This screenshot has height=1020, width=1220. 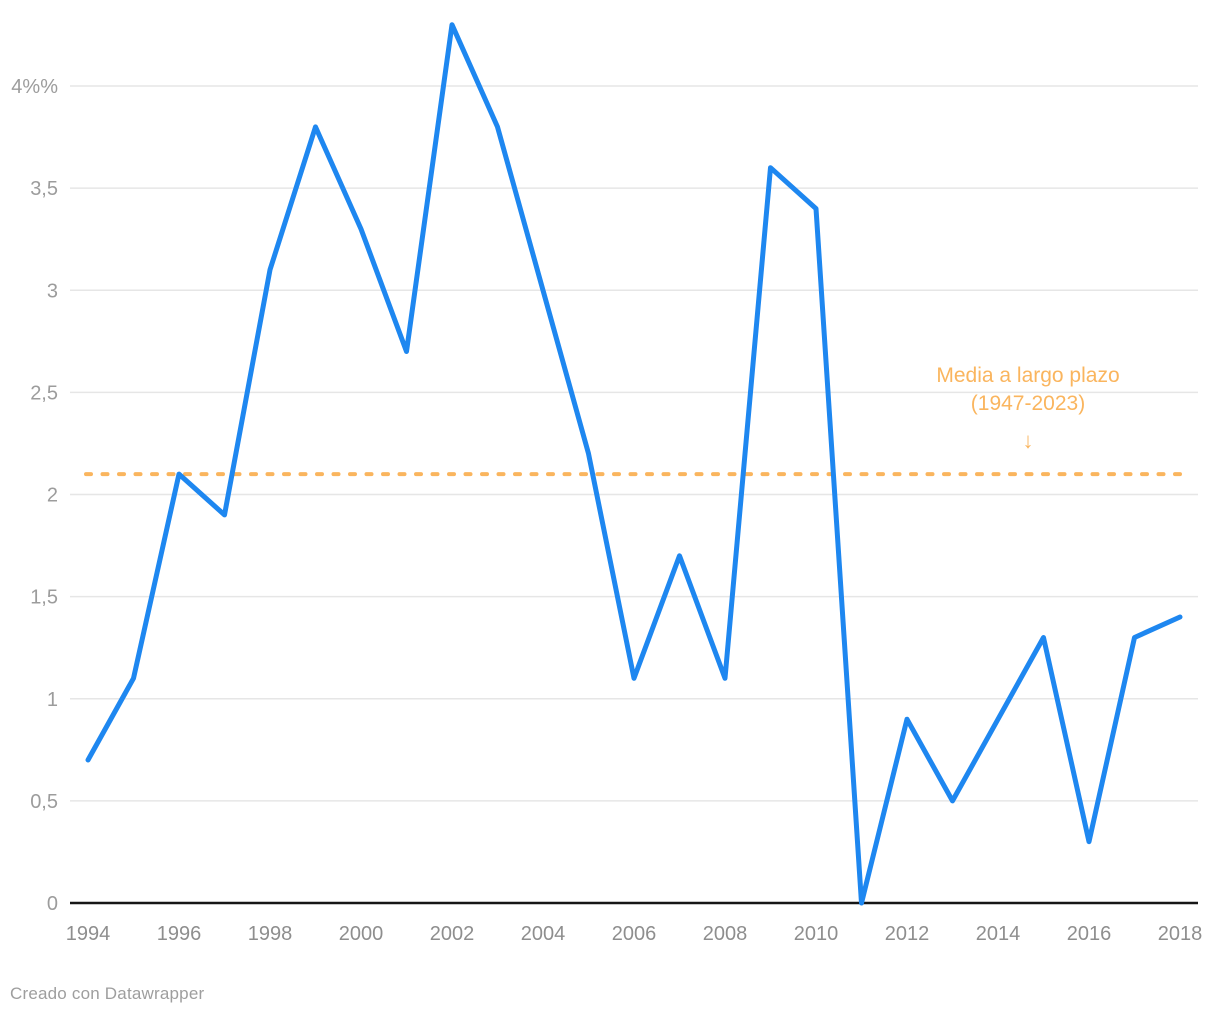 I want to click on reference-annotation-line1: Media a largo plazo, so click(x=1027, y=375).